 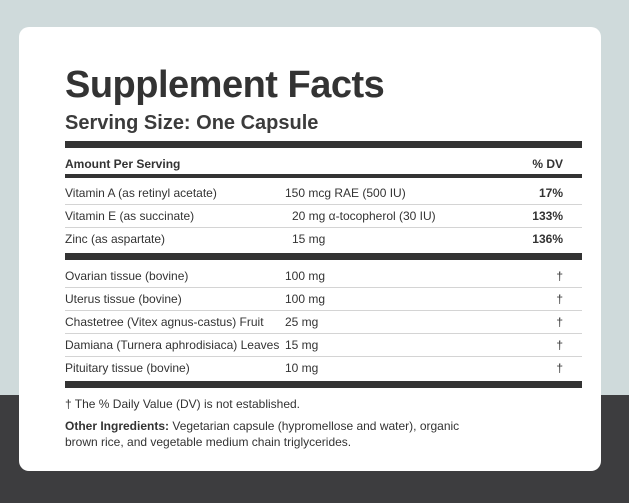 I want to click on vitamin-a-name: Vitamin A (as retinyl acetate), so click(x=141, y=193).